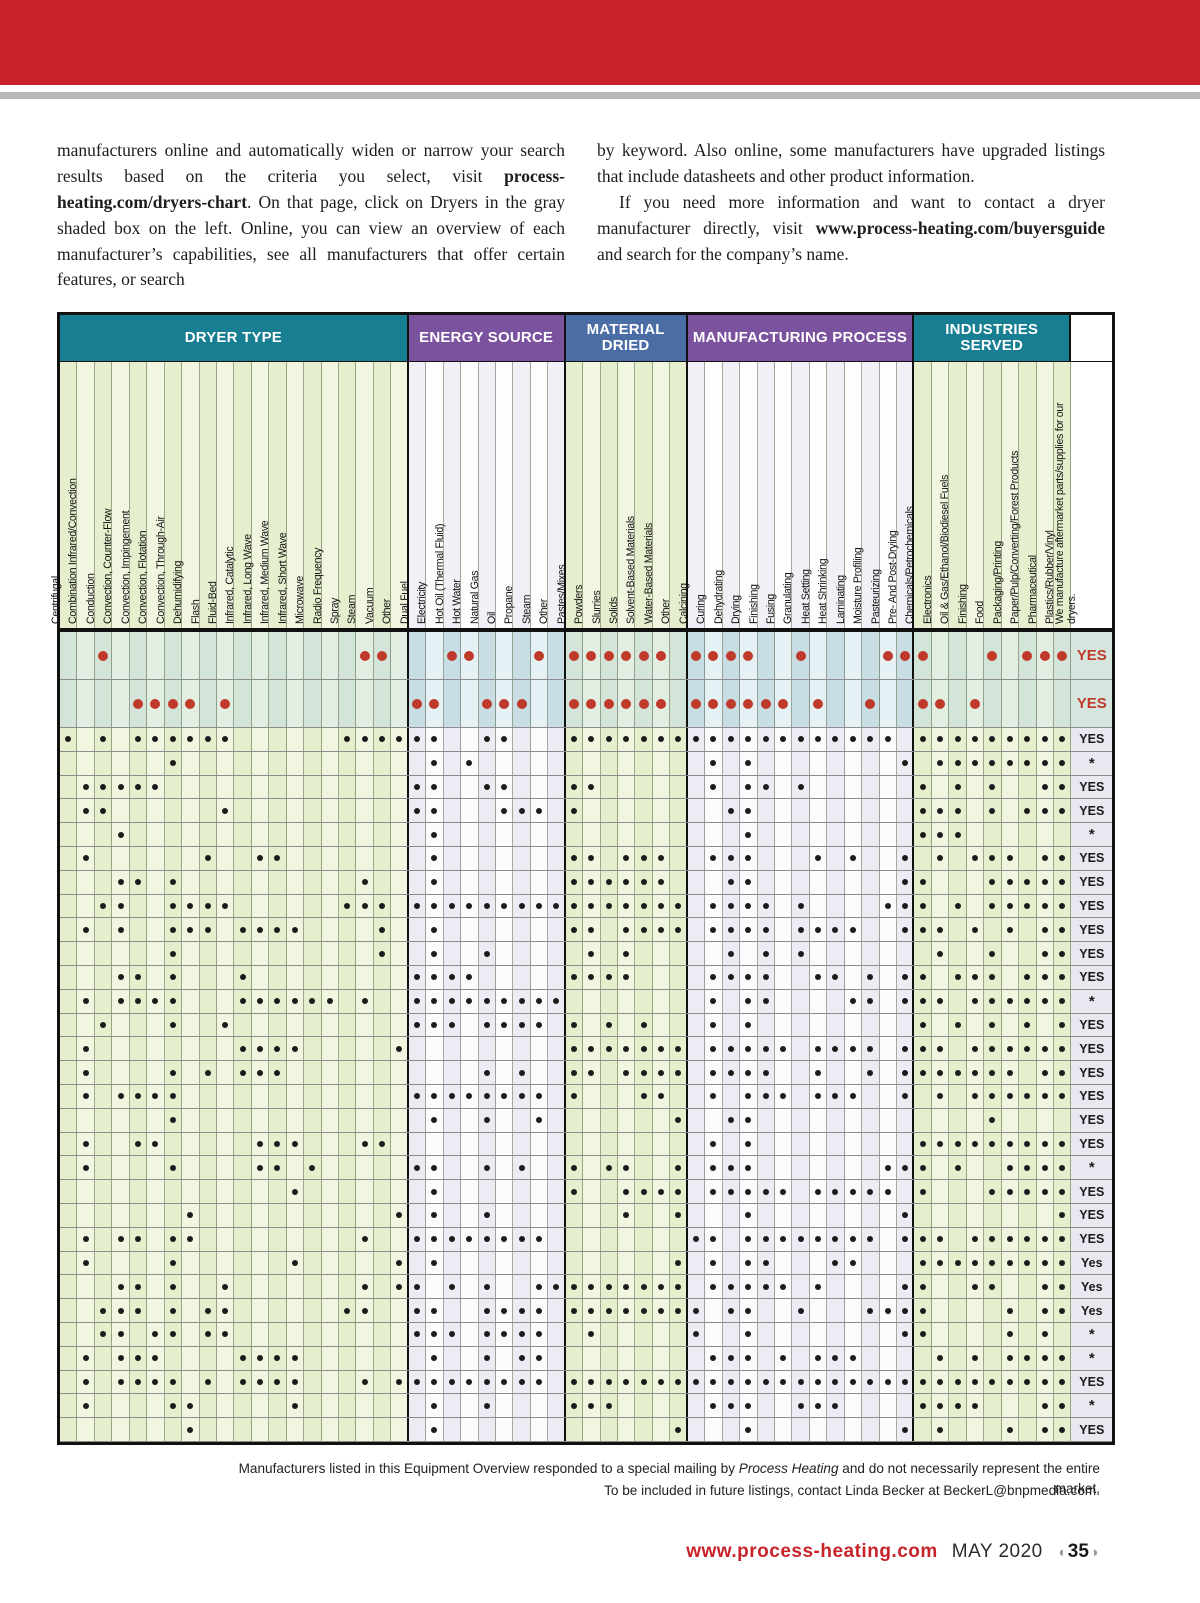 This screenshot has height=1603, width=1200. What do you see at coordinates (586, 1287) in the screenshot?
I see `manufacturer-row: Yes` at bounding box center [586, 1287].